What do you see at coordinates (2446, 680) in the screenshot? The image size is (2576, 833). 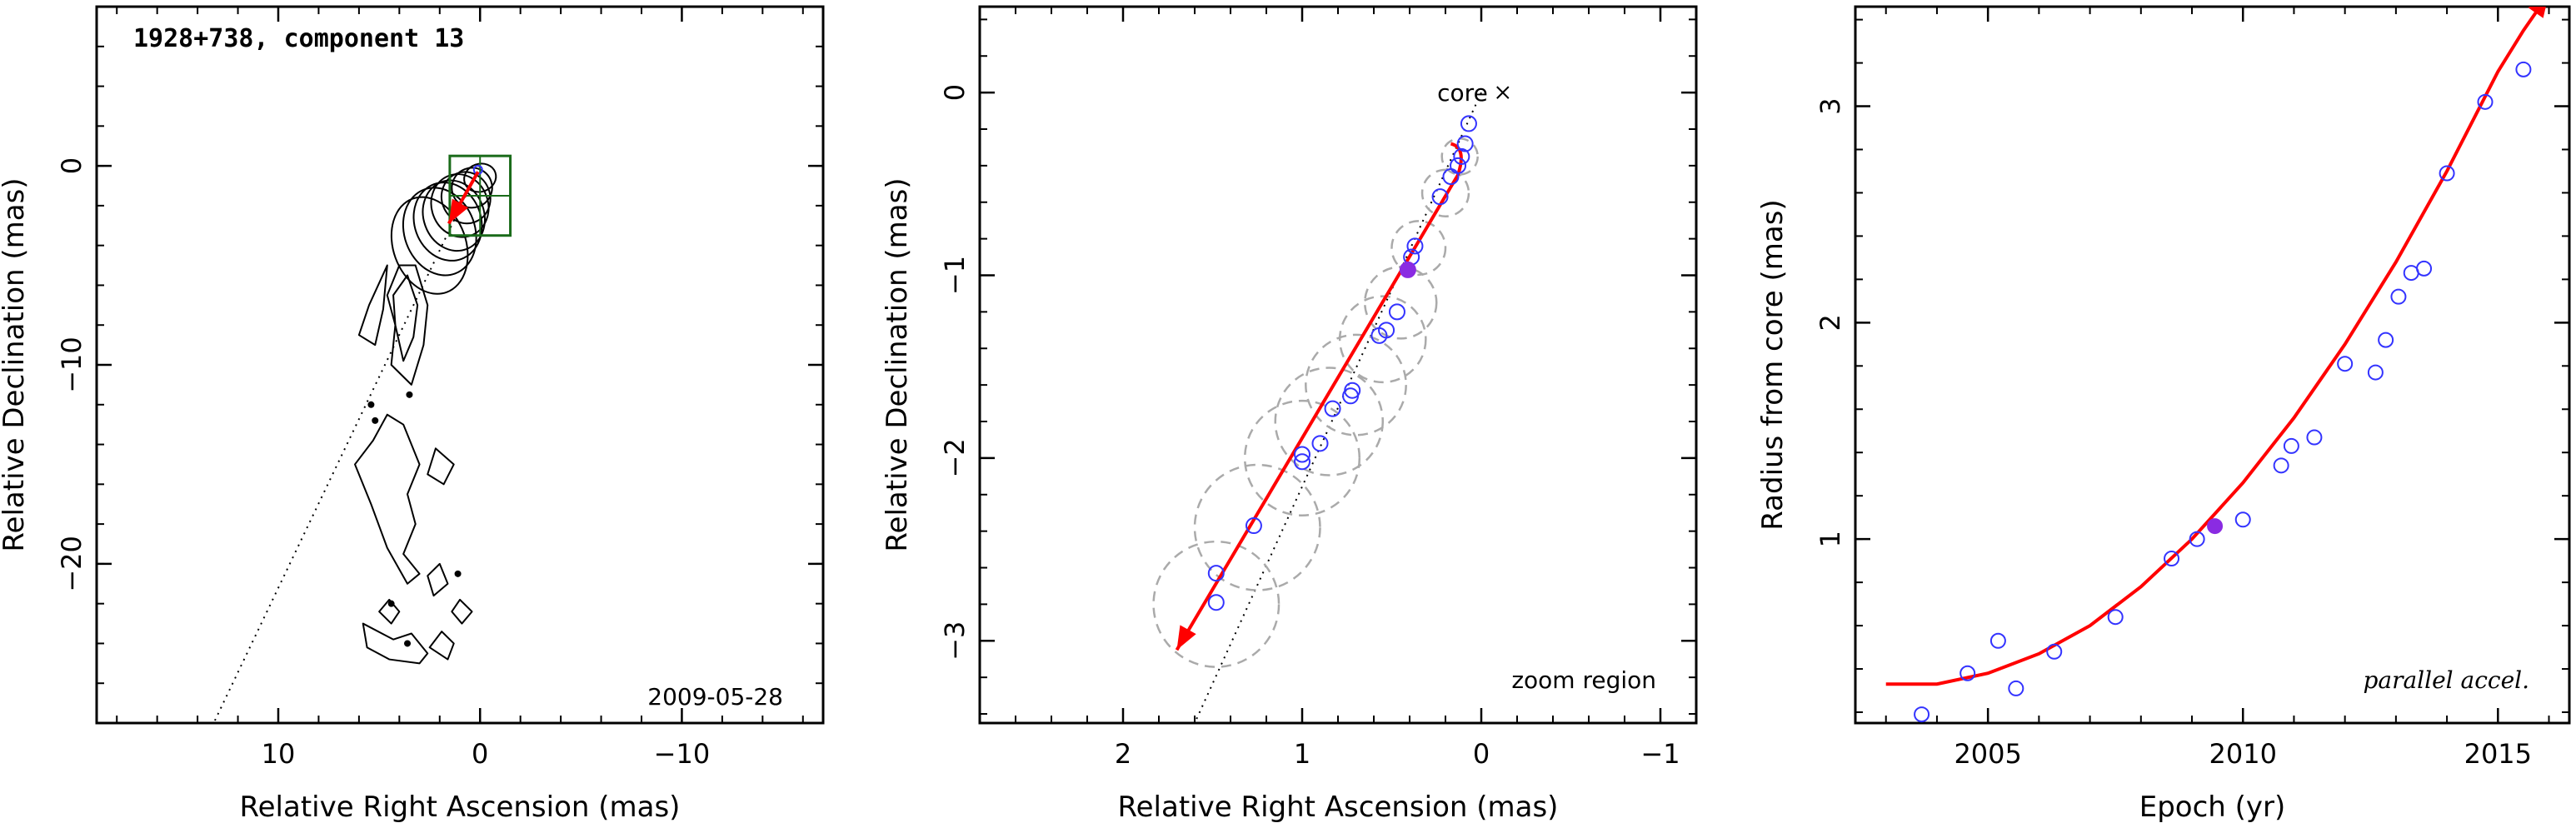 I see `fit-annotation: parallel accel.` at bounding box center [2446, 680].